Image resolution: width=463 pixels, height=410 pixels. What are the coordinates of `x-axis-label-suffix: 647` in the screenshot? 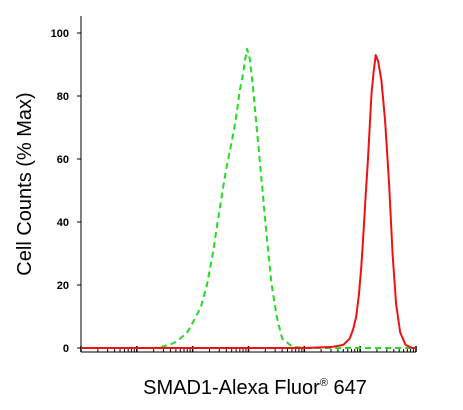 It's located at (347, 388).